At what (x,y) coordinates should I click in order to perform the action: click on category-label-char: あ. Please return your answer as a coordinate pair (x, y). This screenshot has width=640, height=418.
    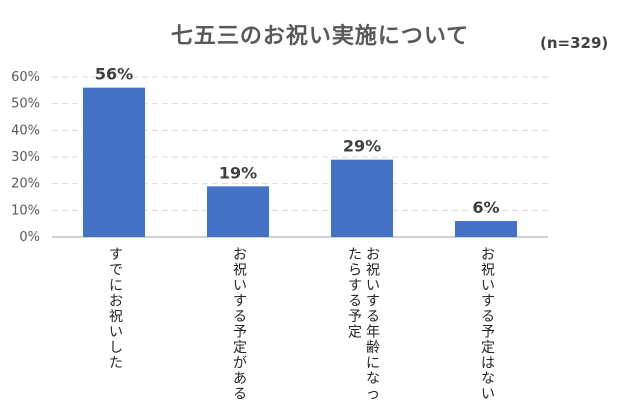
    Looking at the image, I should click on (240, 379).